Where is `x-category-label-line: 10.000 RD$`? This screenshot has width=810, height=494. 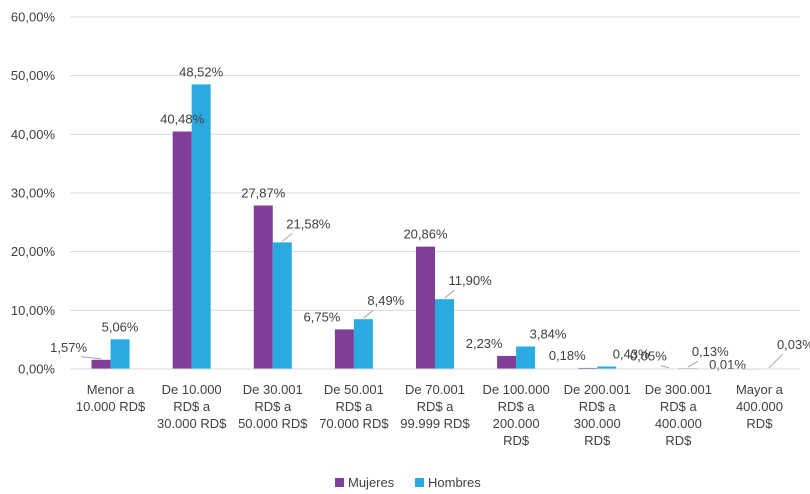
x-category-label-line: 10.000 RD$ is located at coordinates (111, 406).